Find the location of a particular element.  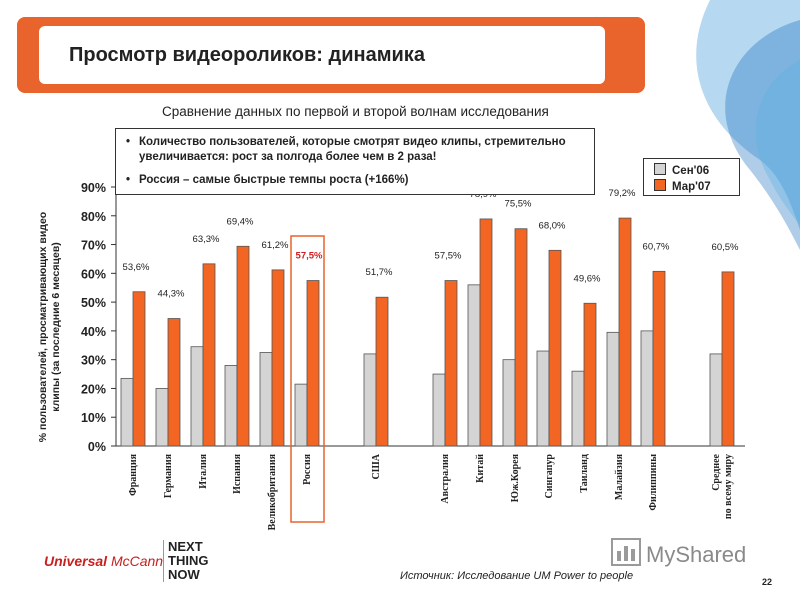

category-label: Франция is located at coordinates (133, 474).